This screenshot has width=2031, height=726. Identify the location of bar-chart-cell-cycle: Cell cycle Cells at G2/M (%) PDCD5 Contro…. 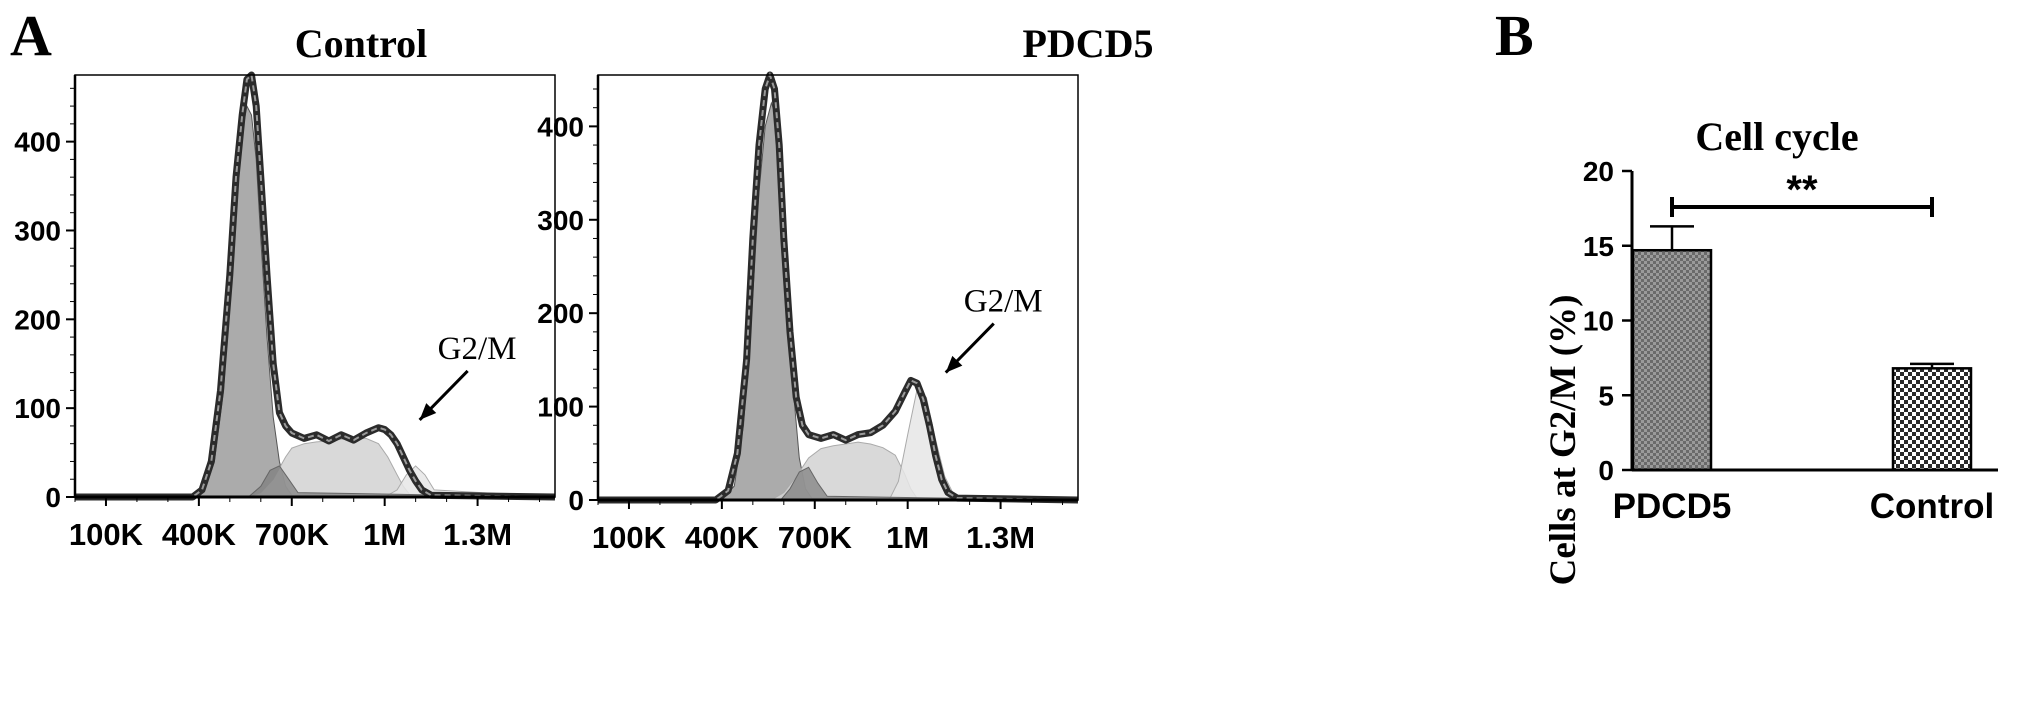
(1770, 349).